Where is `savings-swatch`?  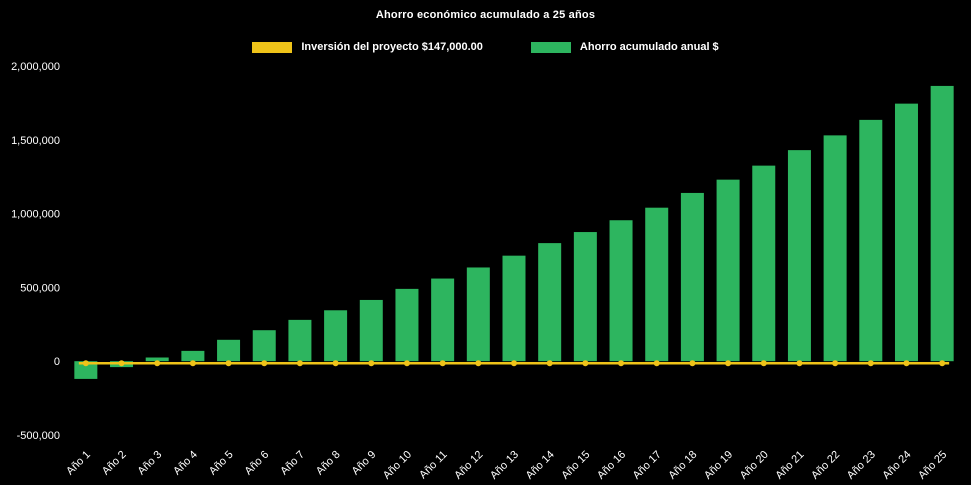 savings-swatch is located at coordinates (550, 47).